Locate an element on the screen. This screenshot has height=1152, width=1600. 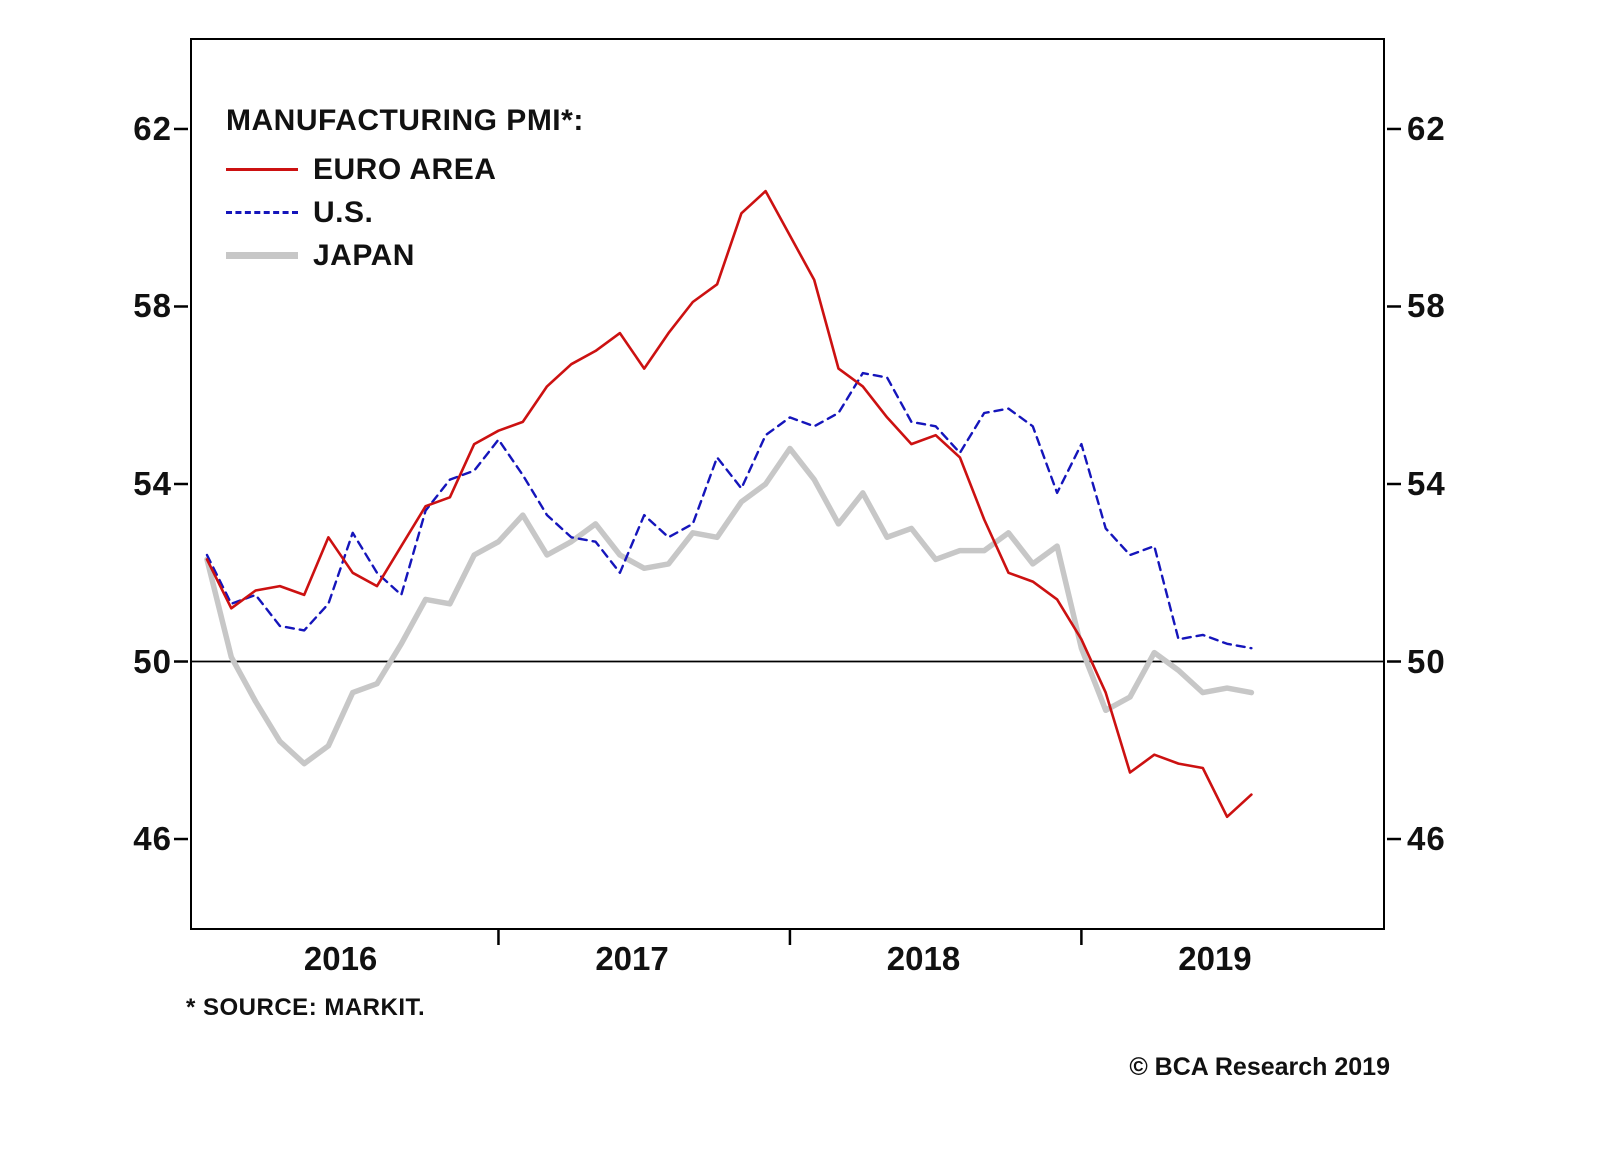
us-line-sample is located at coordinates (262, 212).